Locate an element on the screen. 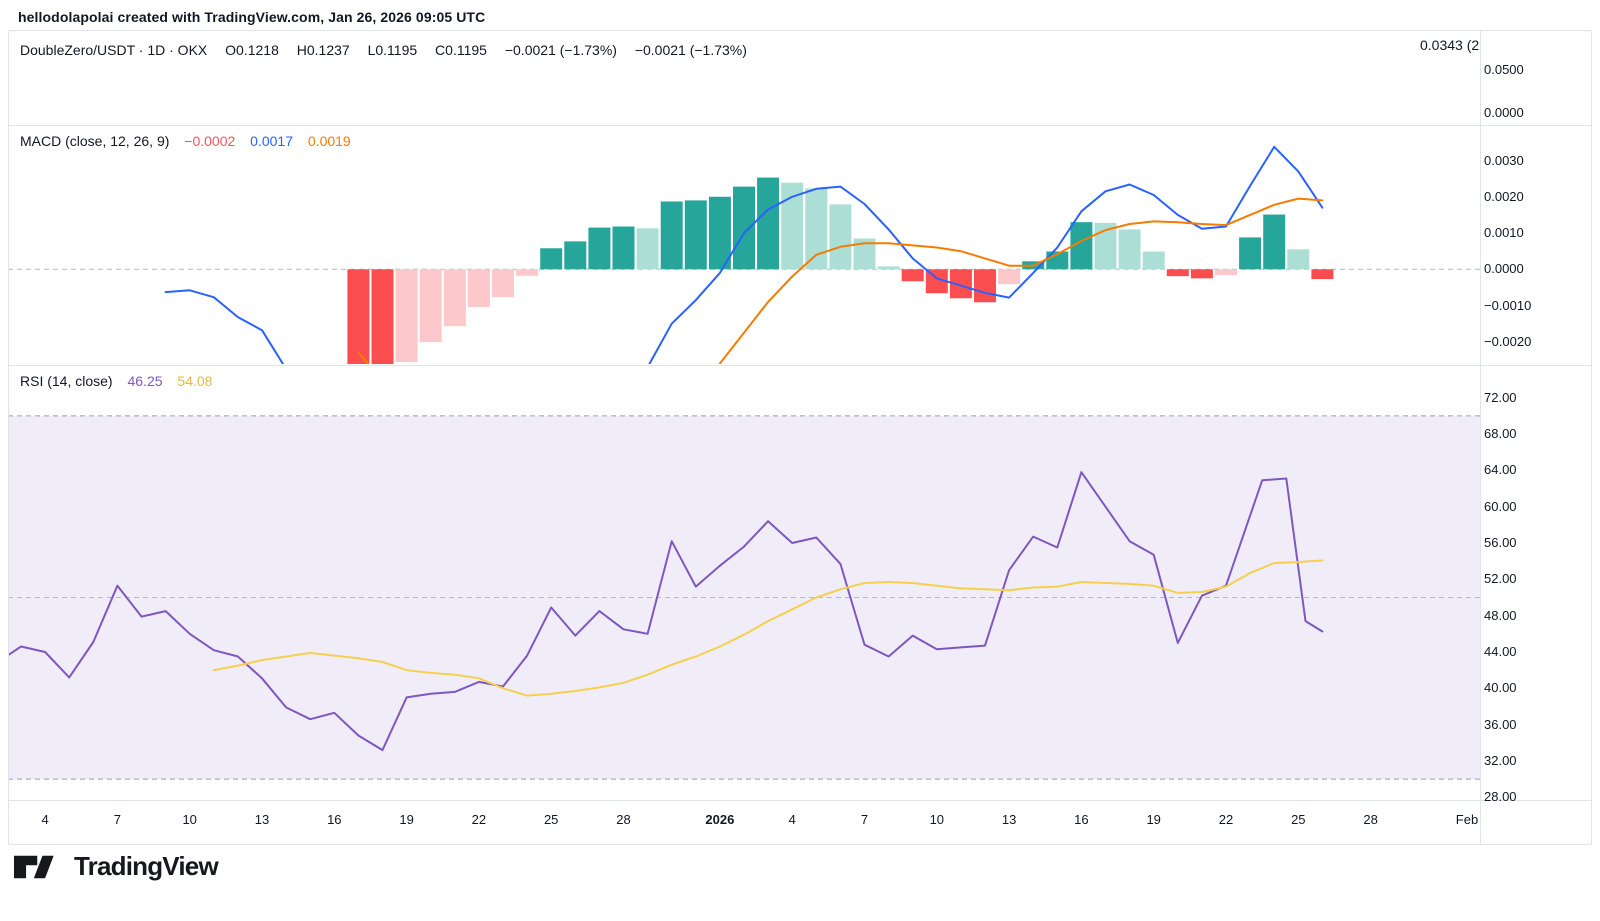  x-axis-label: 25 is located at coordinates (551, 819).